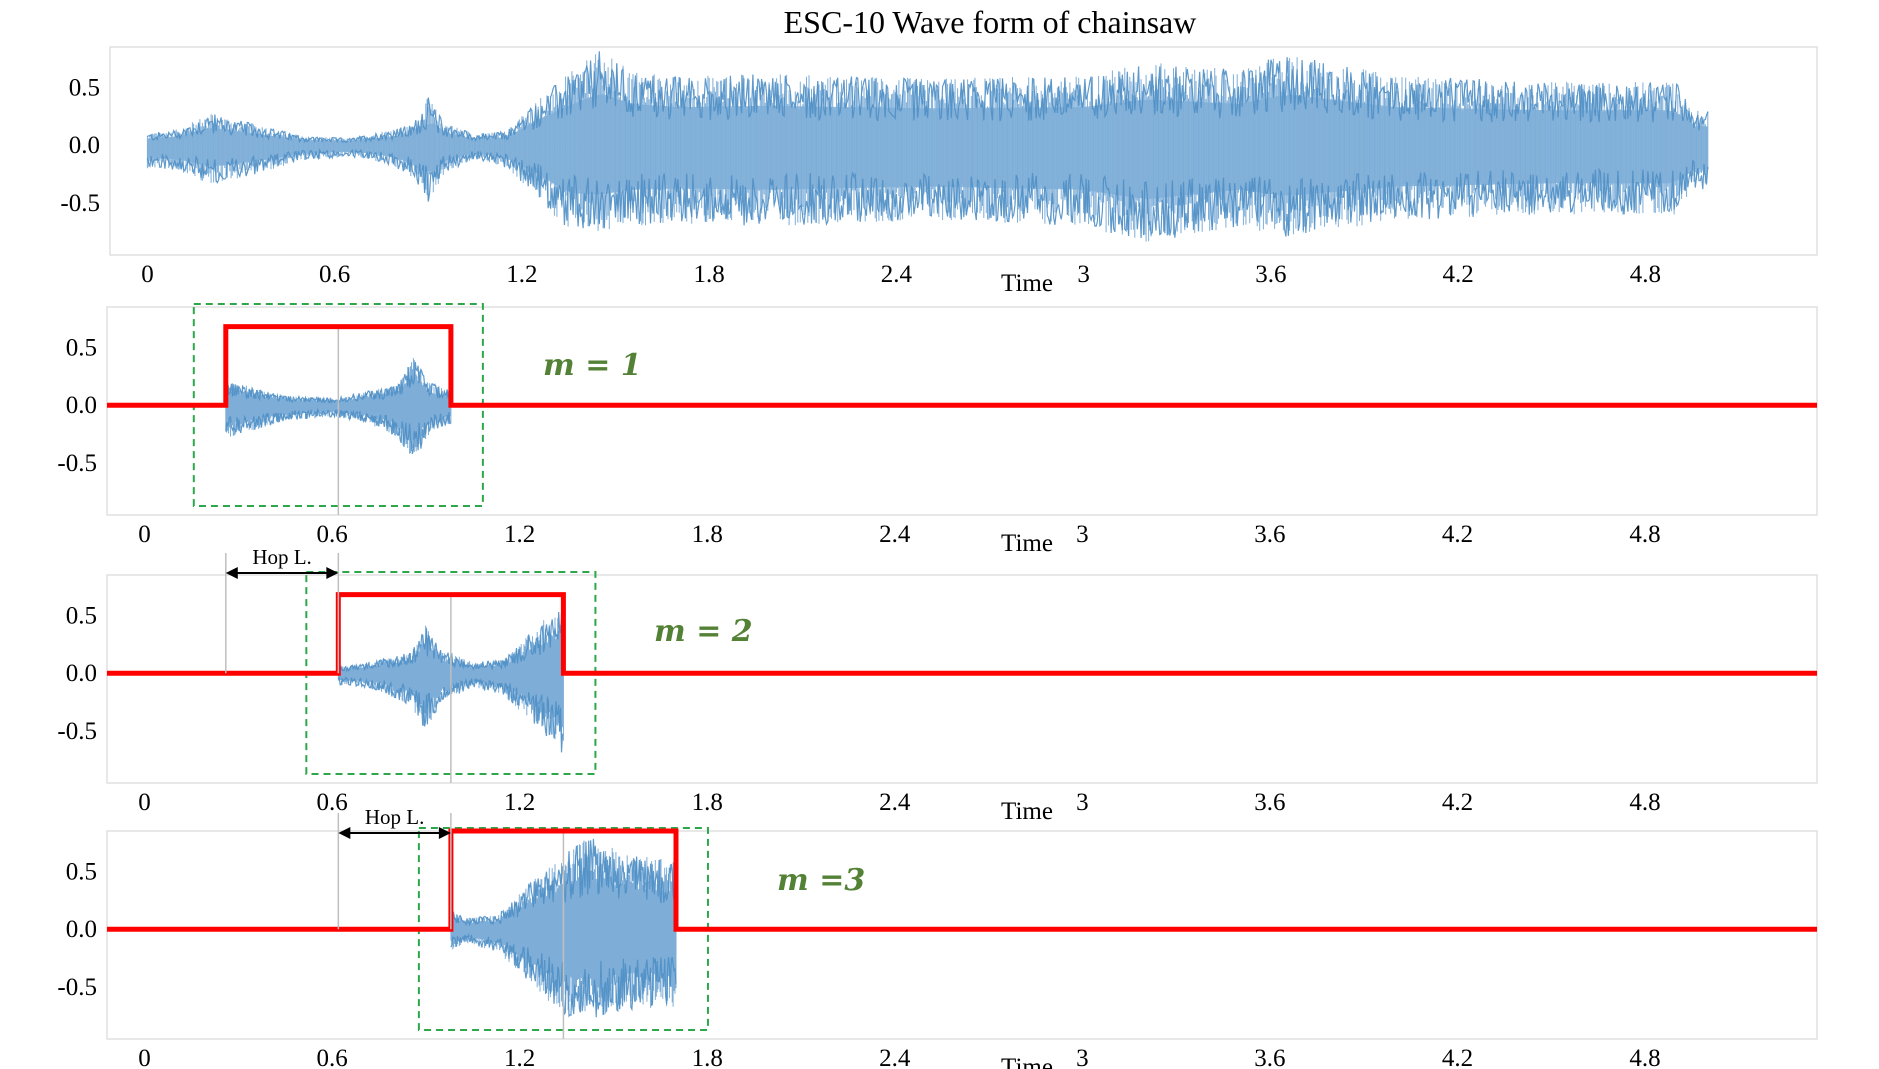 Image resolution: width=1879 pixels, height=1069 pixels. Describe the element at coordinates (927, 193) in the screenshot. I see `waveform-lower` at that location.